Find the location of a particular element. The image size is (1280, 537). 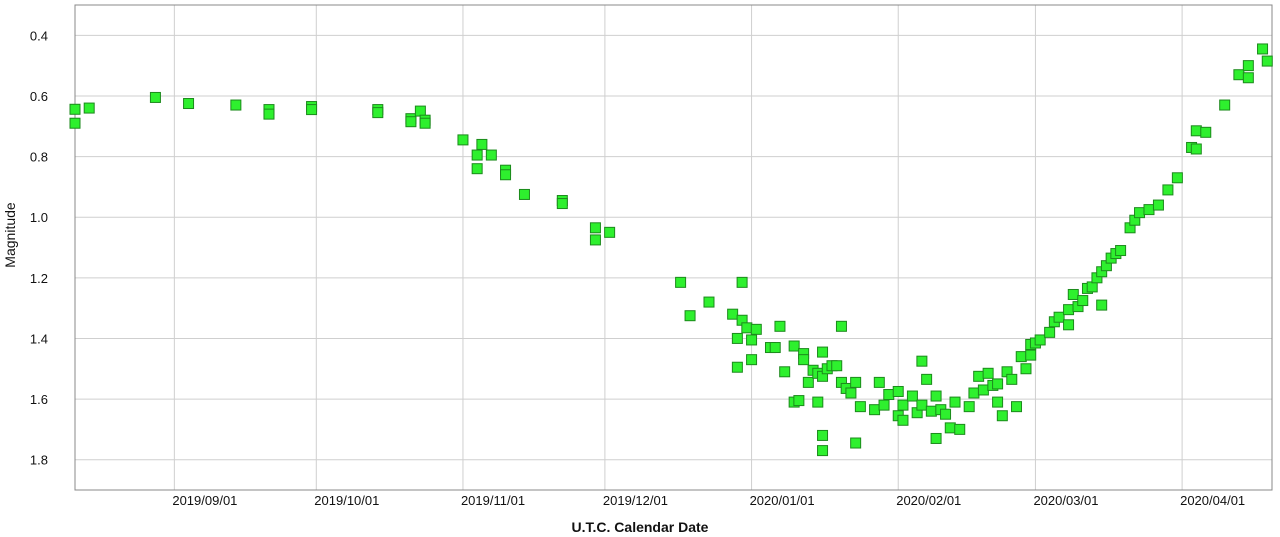

x-tick-label: 2019/12/01 is located at coordinates (635, 500).